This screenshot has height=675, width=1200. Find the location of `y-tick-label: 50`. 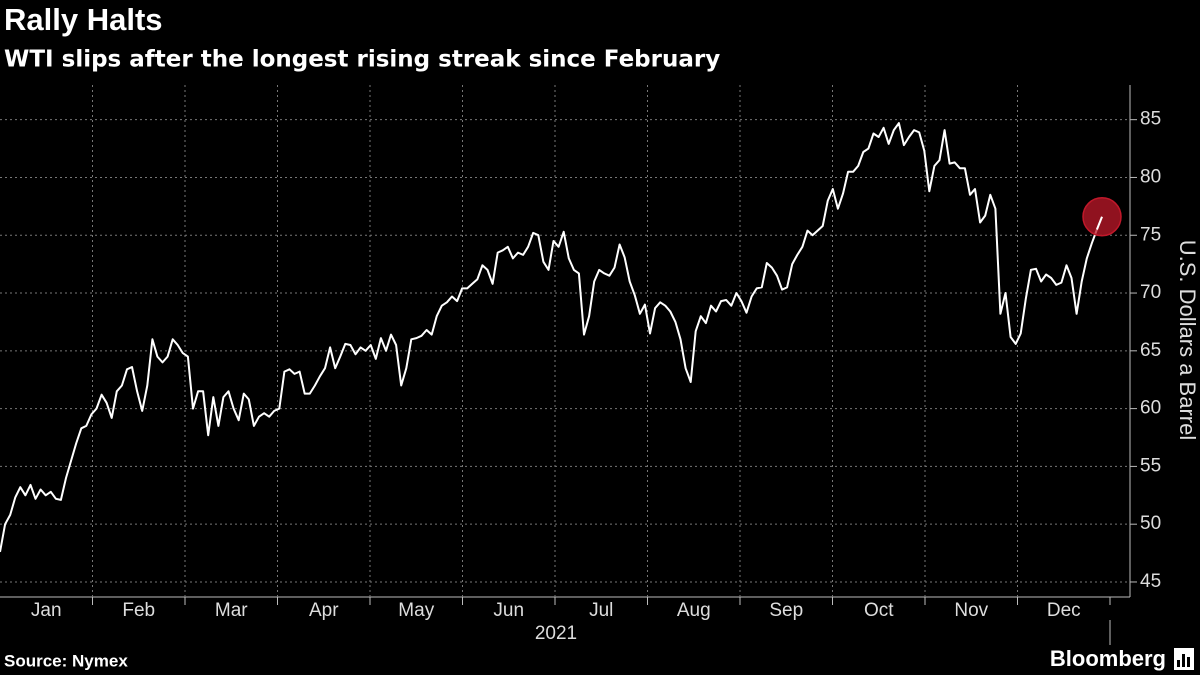

y-tick-label: 50 is located at coordinates (1150, 523).